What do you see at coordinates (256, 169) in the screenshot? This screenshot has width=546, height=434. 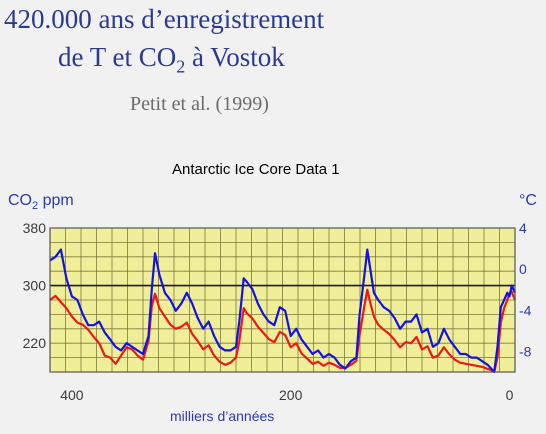 I see `chart-title: Antarctic Ice Core Data 1` at bounding box center [256, 169].